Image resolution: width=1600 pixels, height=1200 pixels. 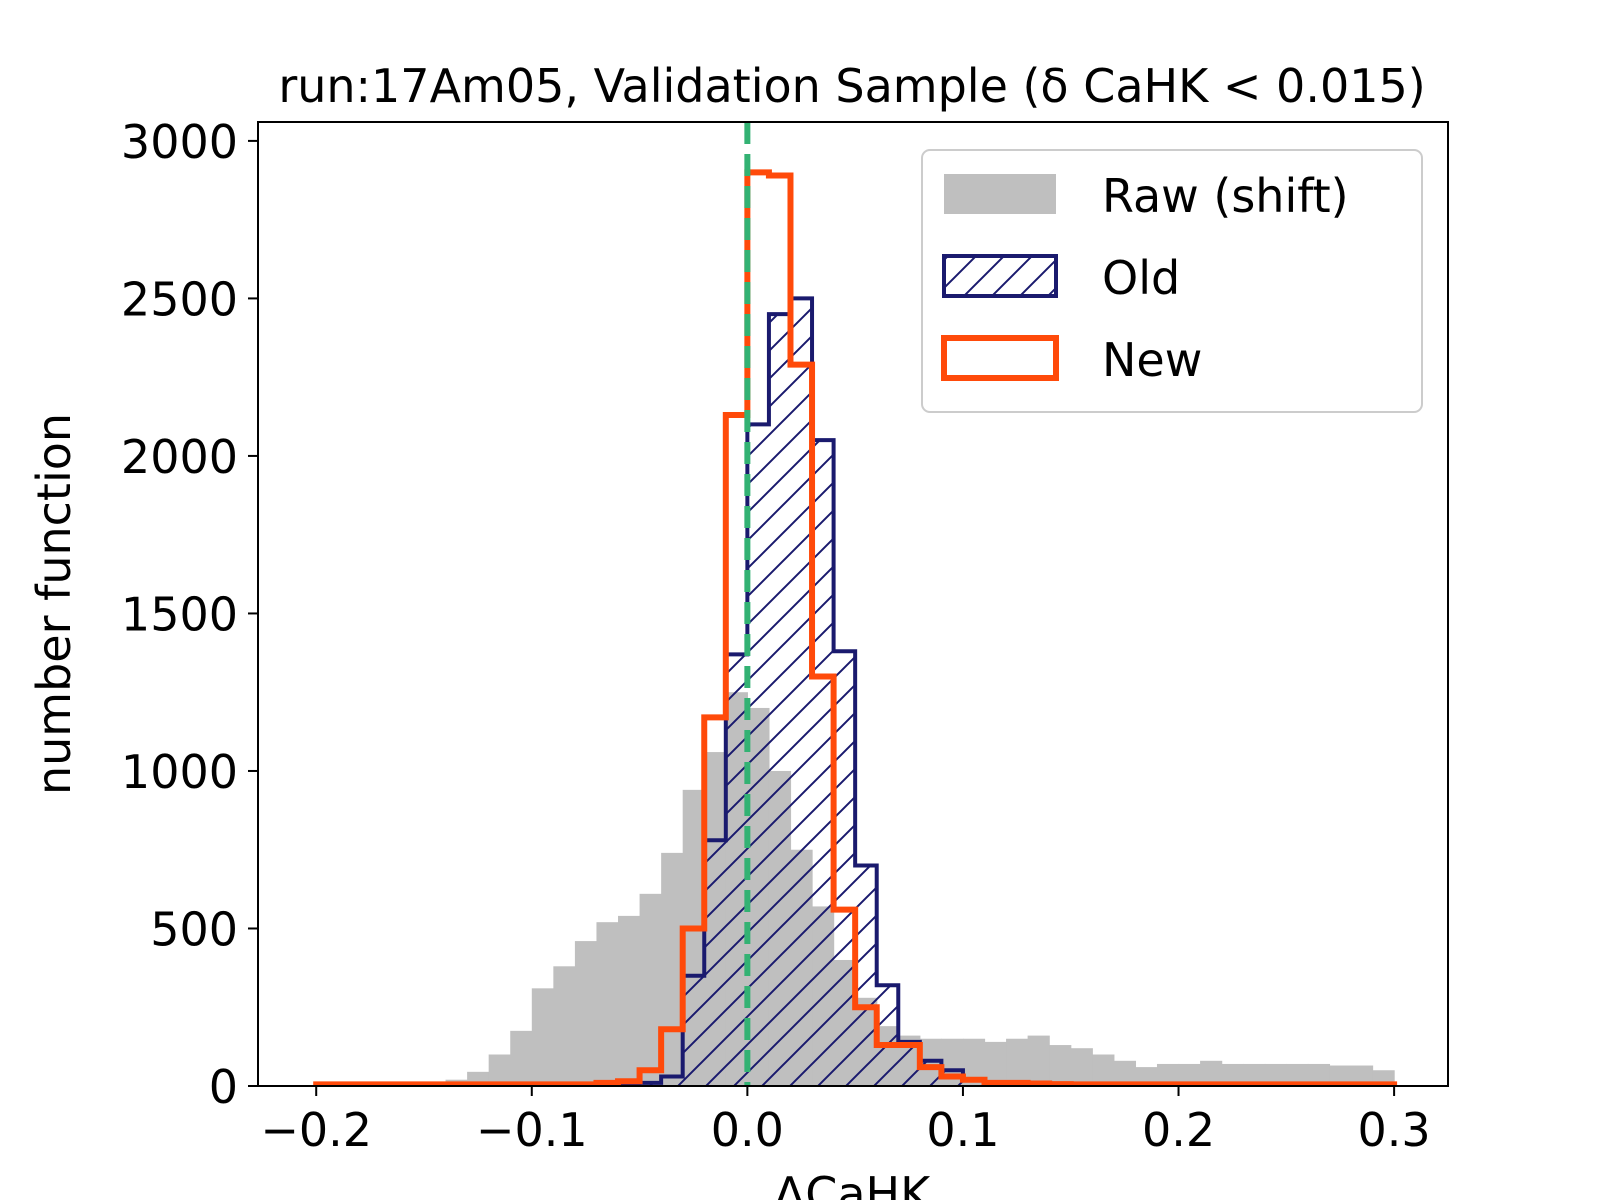 I want to click on legend-frame, so click(x=1172, y=281).